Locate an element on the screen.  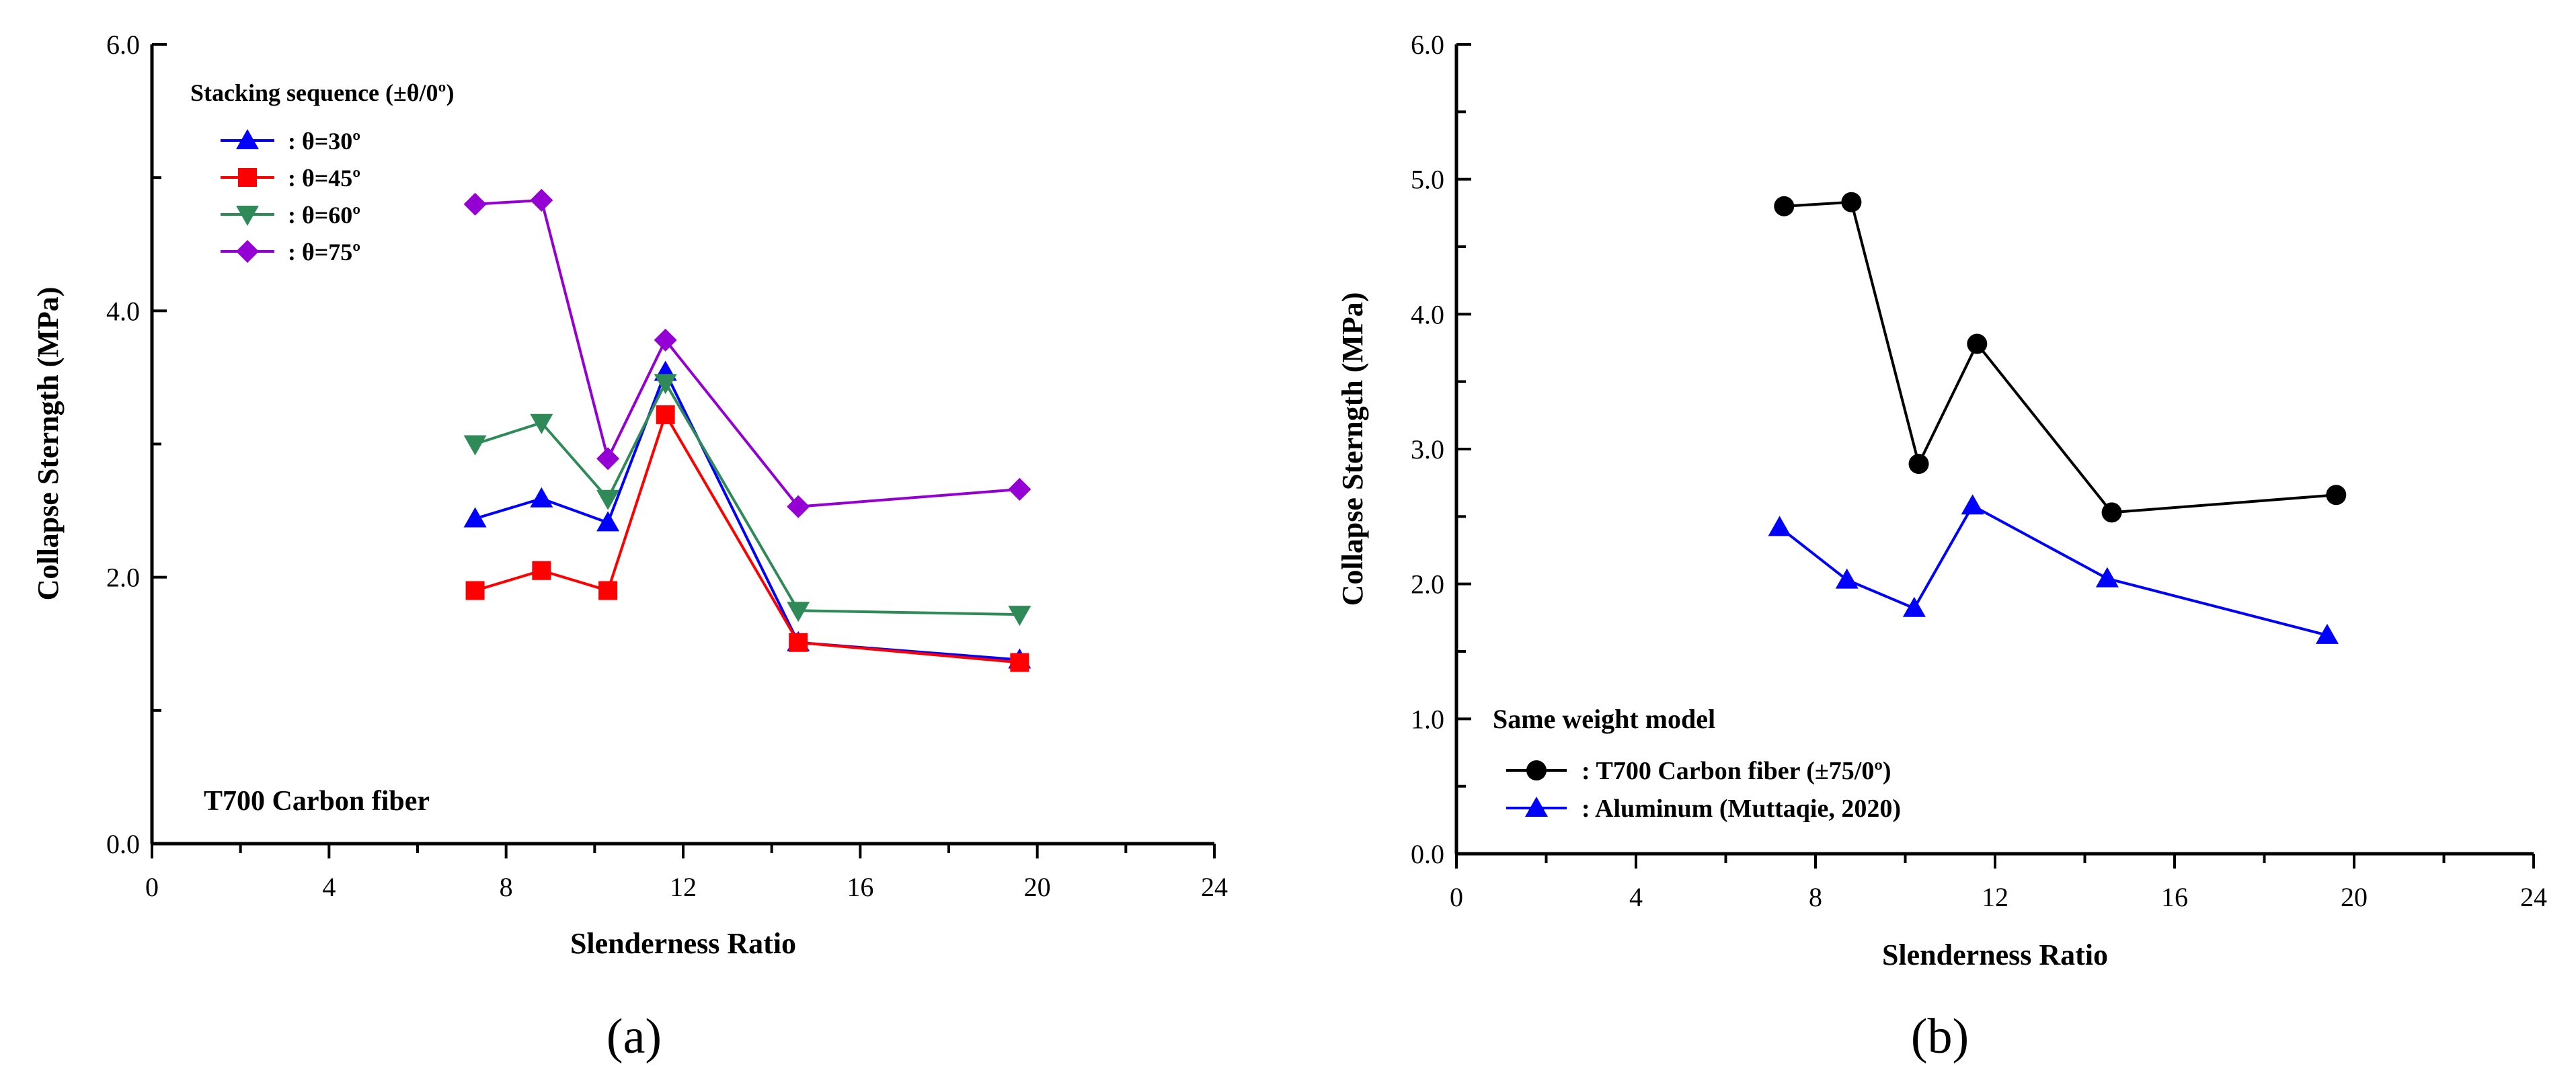
chart-a-legend-label-60: : θ=60º is located at coordinates (324, 216).